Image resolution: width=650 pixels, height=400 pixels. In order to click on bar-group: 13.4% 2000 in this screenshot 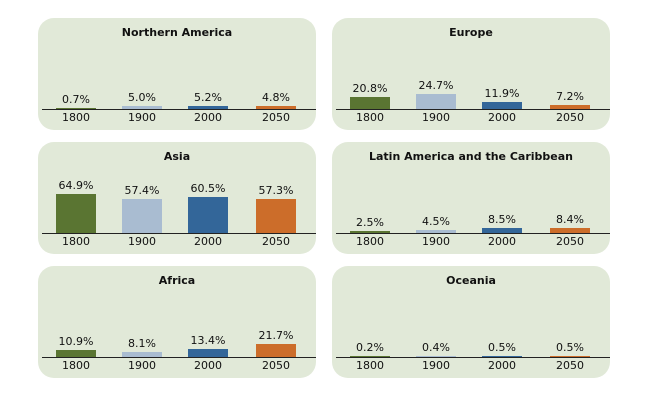, I will do `click(208, 322)`.